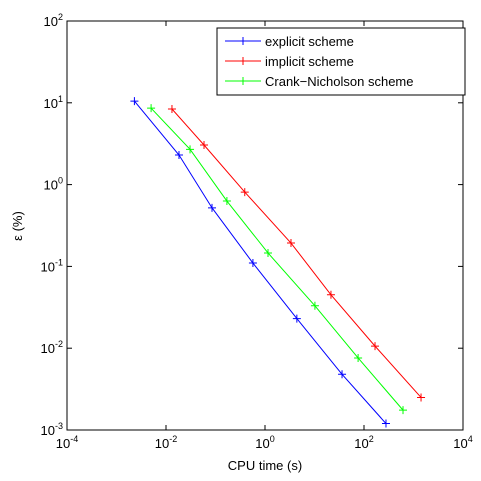 The width and height of the screenshot is (481, 481). Describe the element at coordinates (59, 426) in the screenshot. I see `tick-label-exponent: -3` at that location.